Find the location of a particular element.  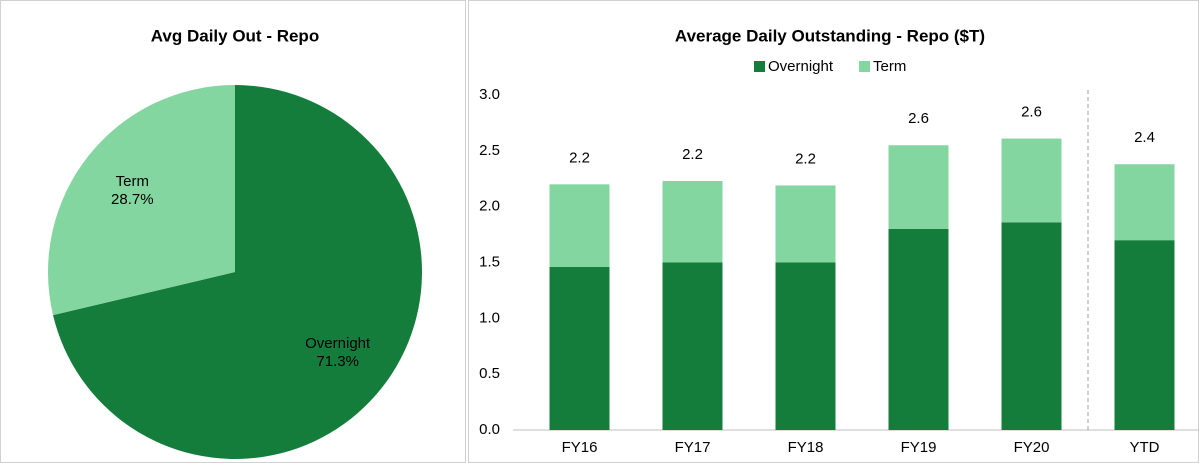

legend-label: Term is located at coordinates (889, 66).